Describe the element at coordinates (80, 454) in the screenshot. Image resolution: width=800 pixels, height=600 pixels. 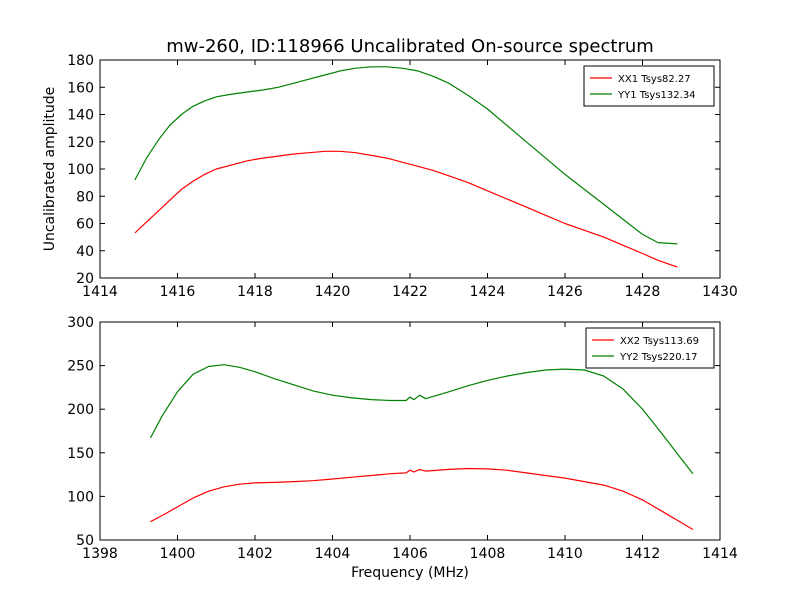
I see `y-tick-label: 150` at that location.